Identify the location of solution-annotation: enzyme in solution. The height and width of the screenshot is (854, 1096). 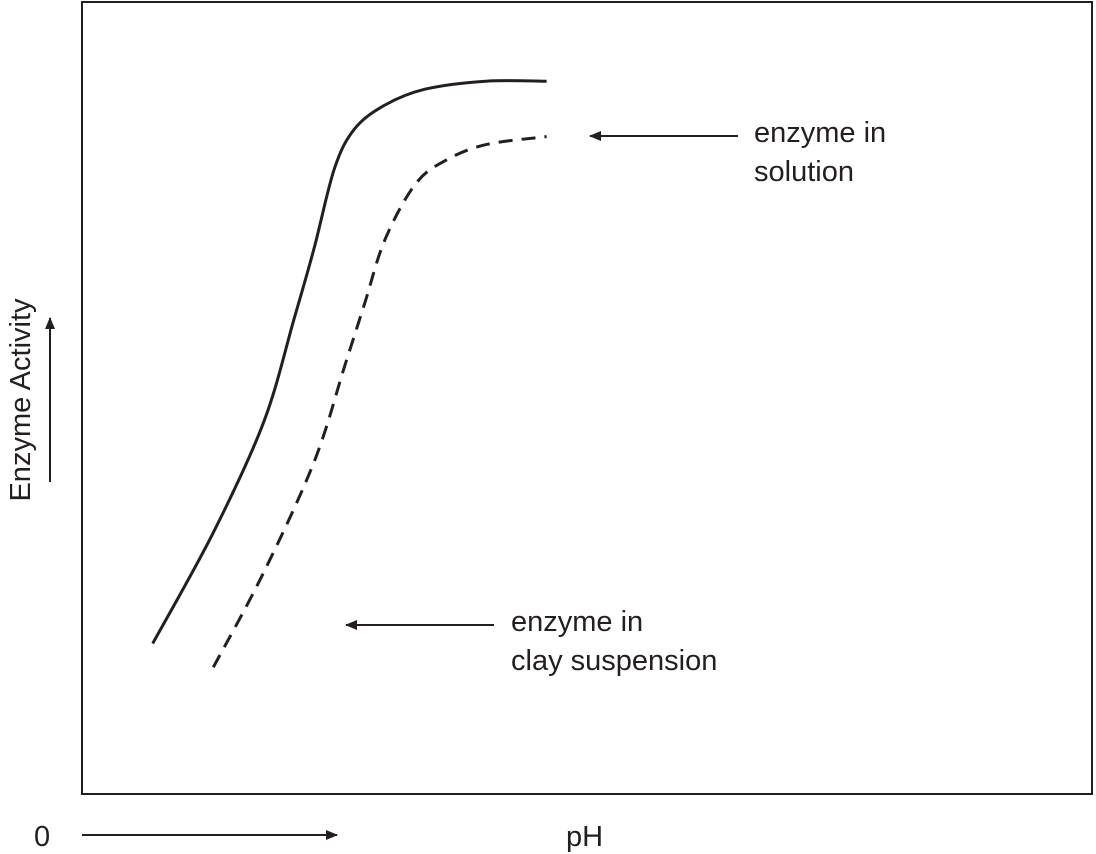
(824, 152).